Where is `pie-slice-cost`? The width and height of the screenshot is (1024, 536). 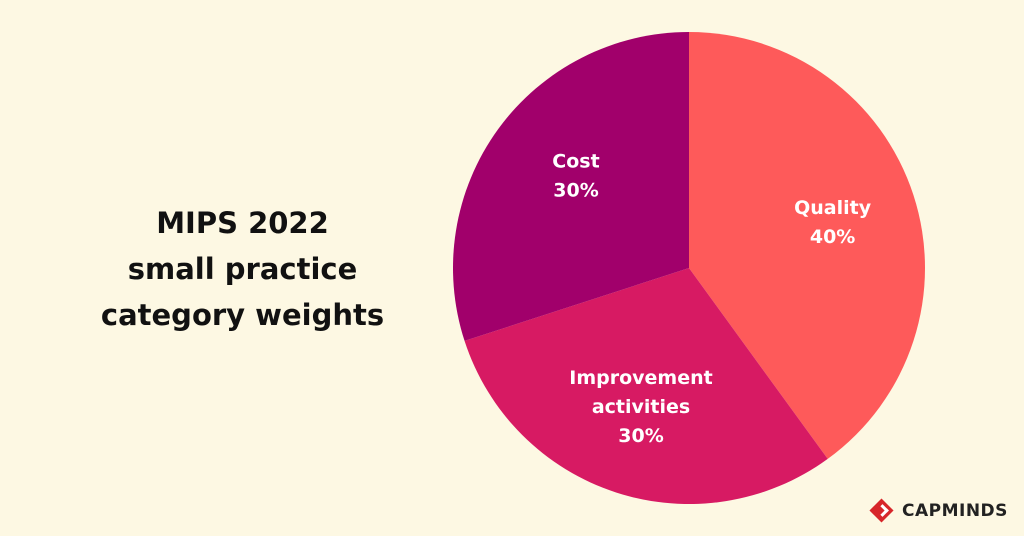
pie-slice-cost is located at coordinates (570, 186).